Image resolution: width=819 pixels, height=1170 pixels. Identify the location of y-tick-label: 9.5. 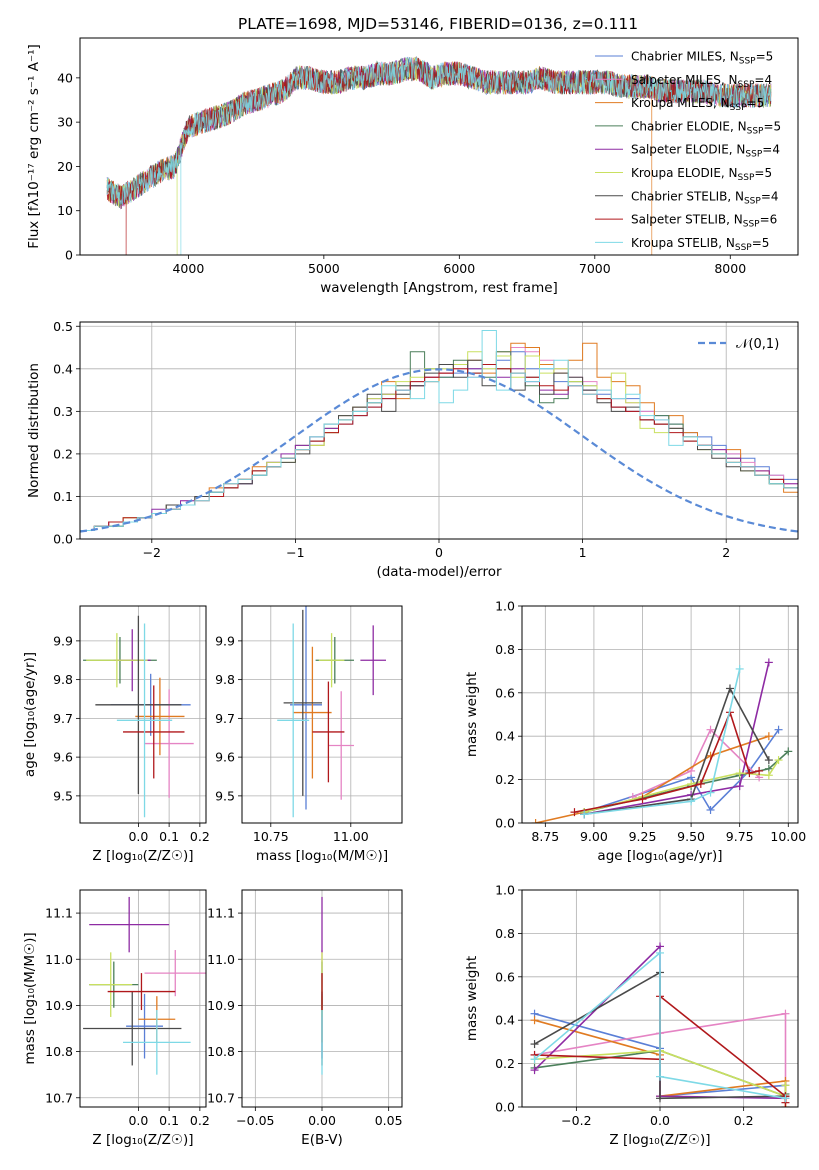
(225, 795).